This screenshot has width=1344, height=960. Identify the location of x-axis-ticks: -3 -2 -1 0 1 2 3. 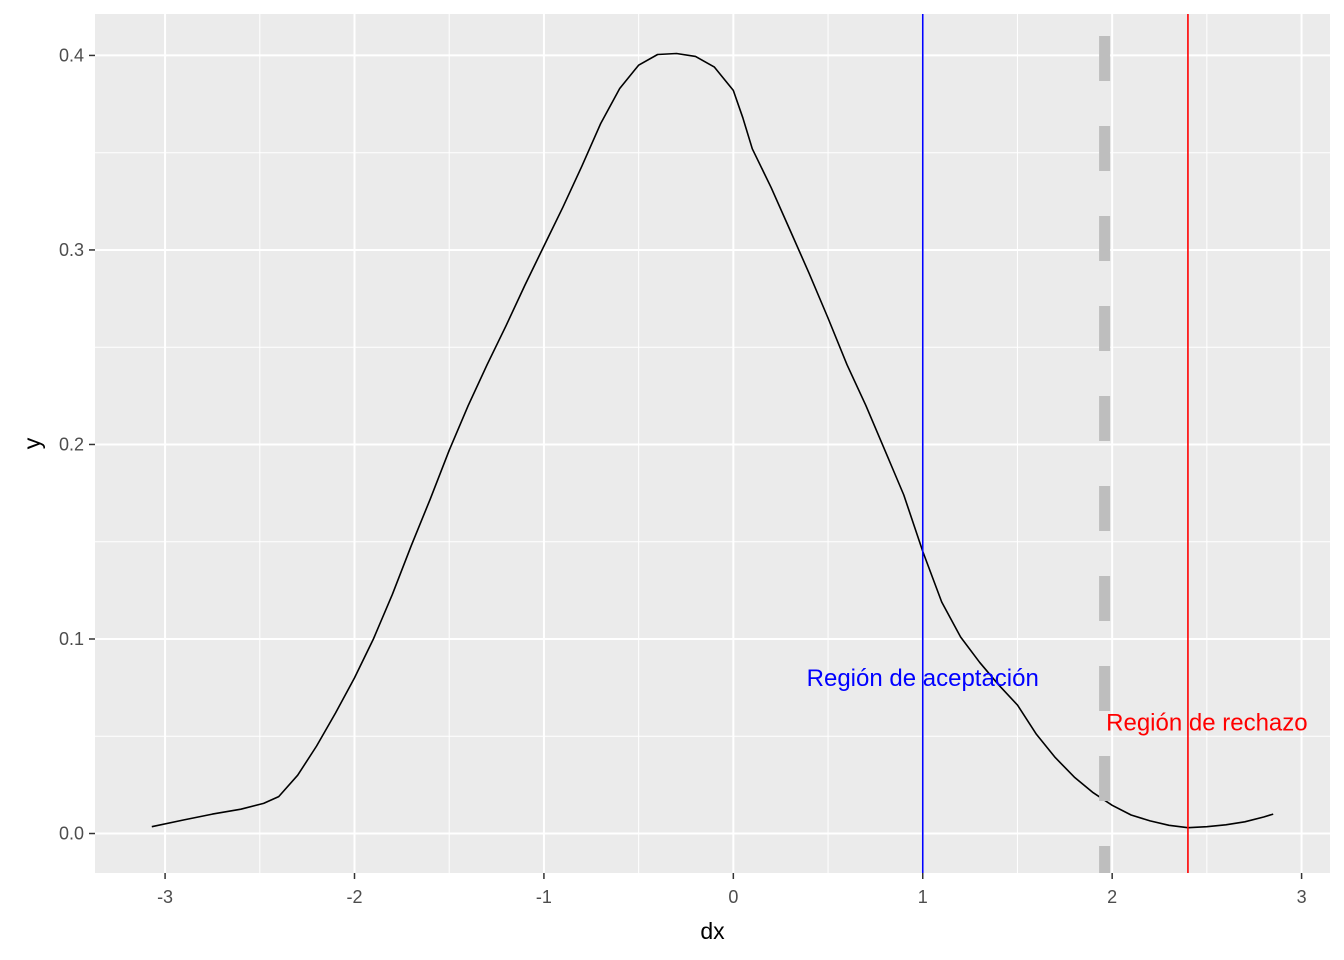
(732, 890).